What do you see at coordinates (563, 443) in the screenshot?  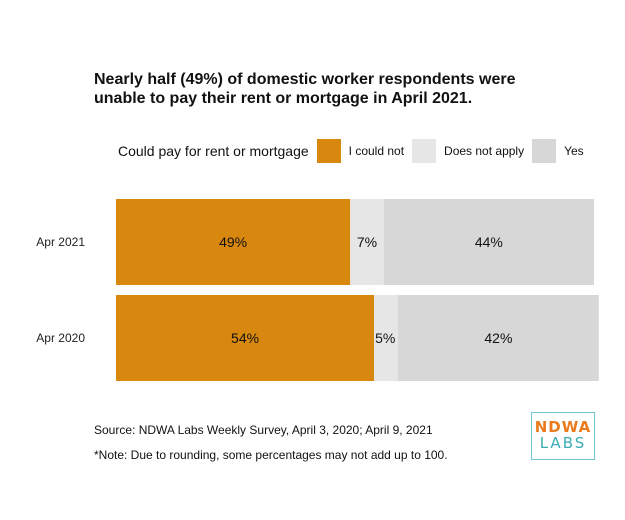 I see `logo-line-2: LABS` at bounding box center [563, 443].